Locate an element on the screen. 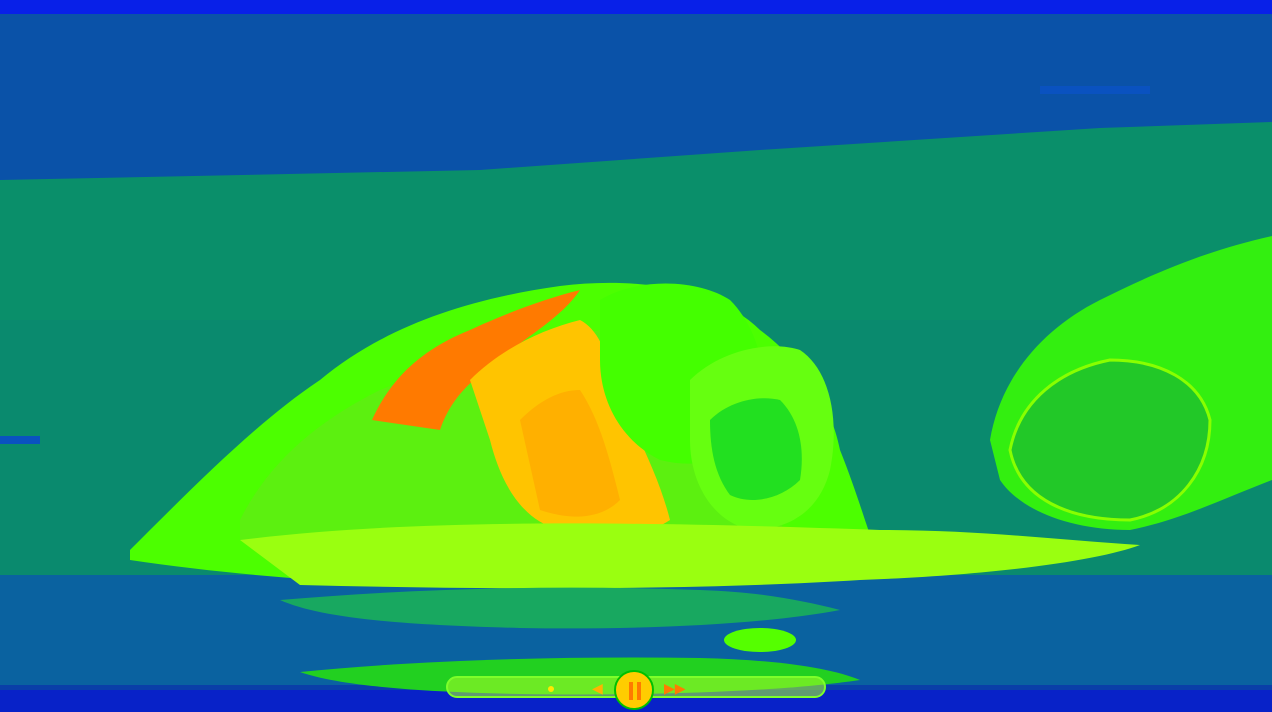  glow-band-lower is located at coordinates (560, 608).